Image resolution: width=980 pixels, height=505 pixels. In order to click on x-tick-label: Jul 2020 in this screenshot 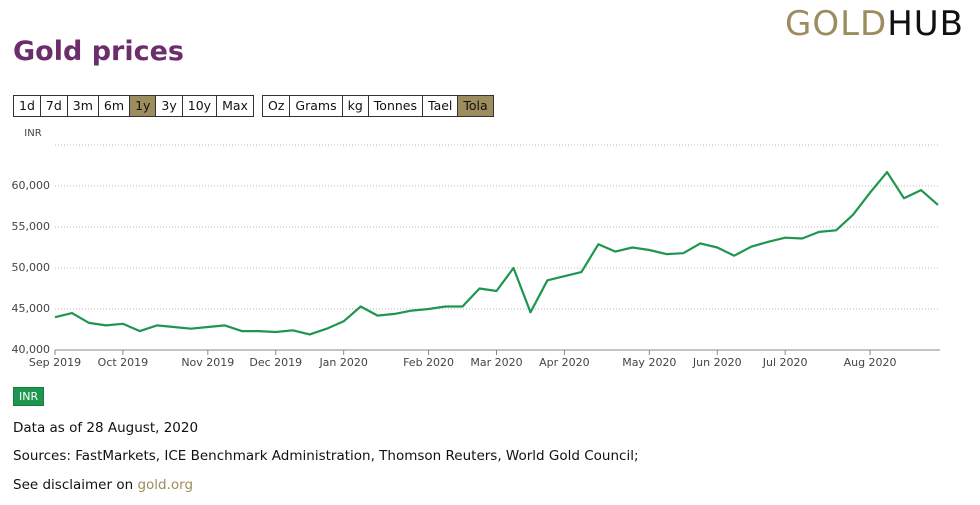, I will do `click(785, 362)`.